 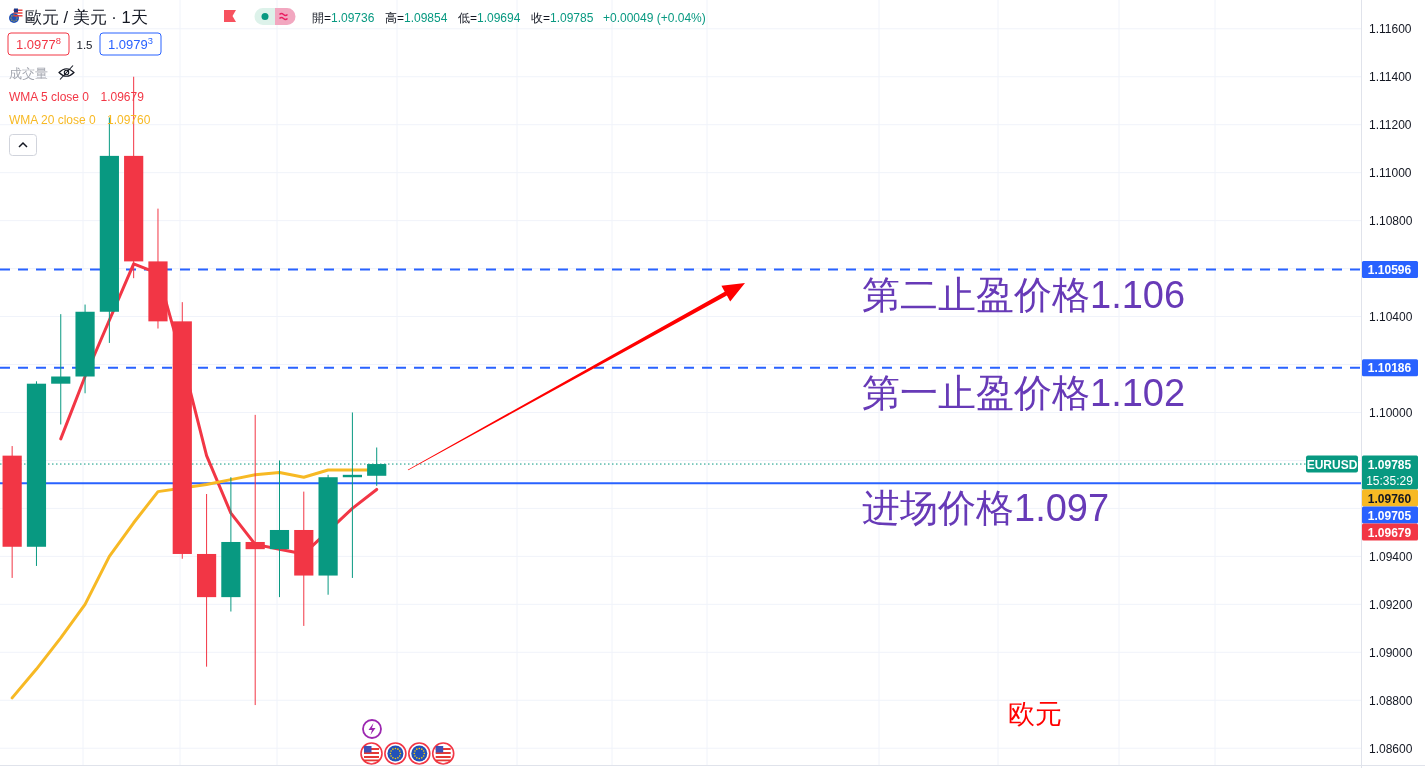 What do you see at coordinates (1389, 498) in the screenshot?
I see `text: 1.09760` at bounding box center [1389, 498].